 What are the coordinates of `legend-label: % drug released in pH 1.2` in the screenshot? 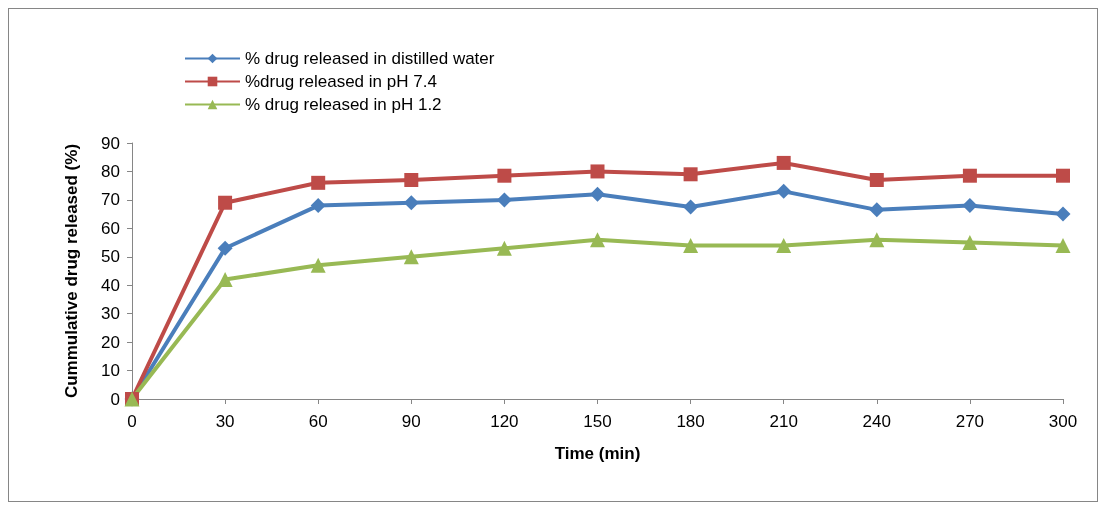 It's located at (343, 104).